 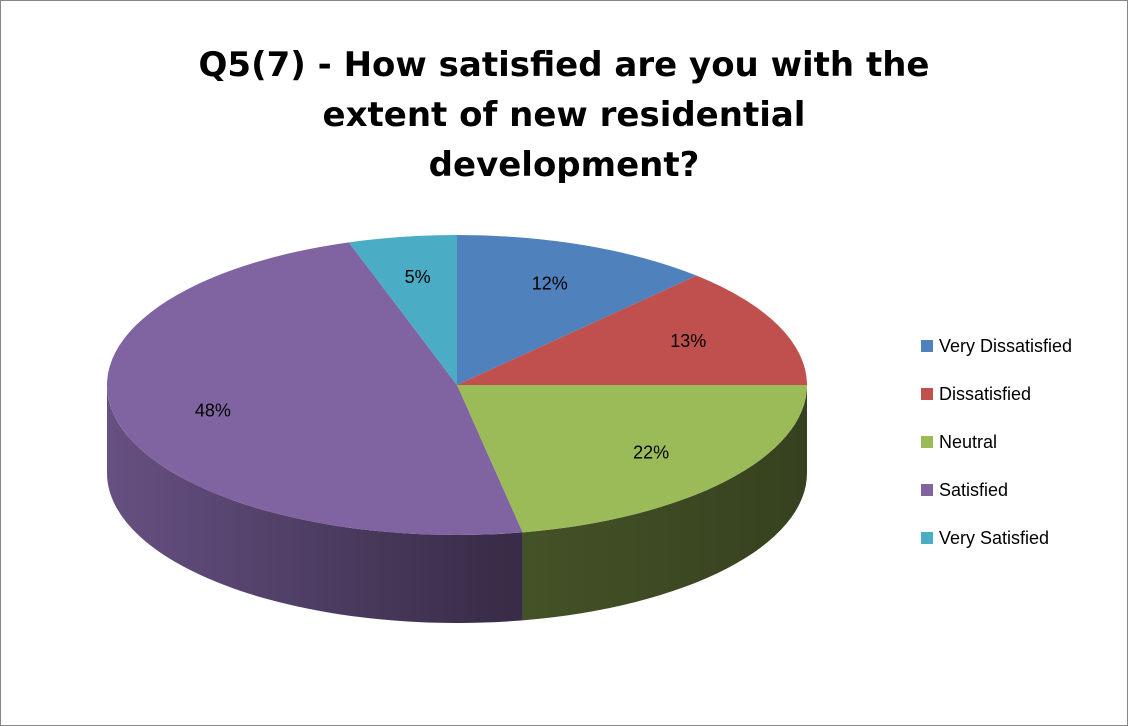 What do you see at coordinates (985, 394) in the screenshot?
I see `legend-label: Dissatisfied` at bounding box center [985, 394].